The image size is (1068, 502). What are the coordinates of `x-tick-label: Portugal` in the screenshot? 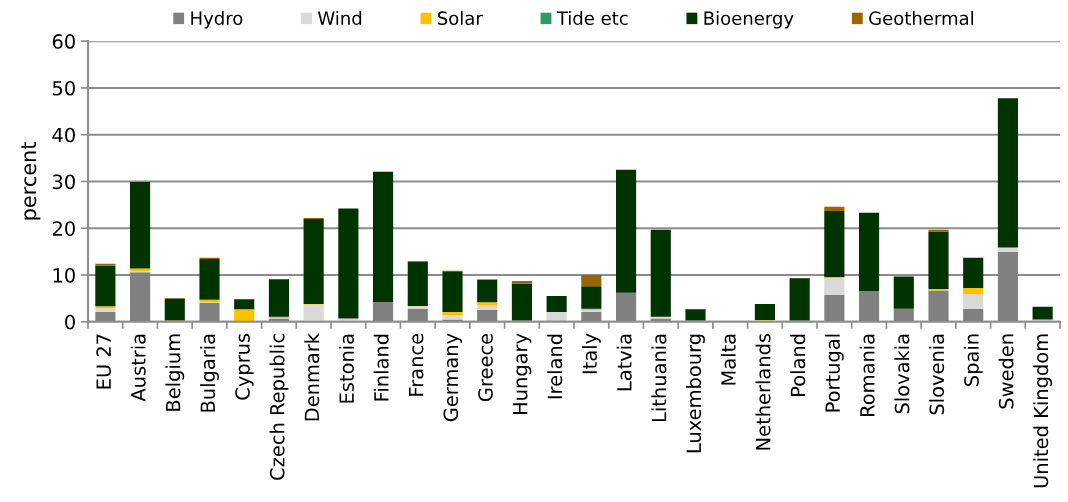 It's located at (834, 373).